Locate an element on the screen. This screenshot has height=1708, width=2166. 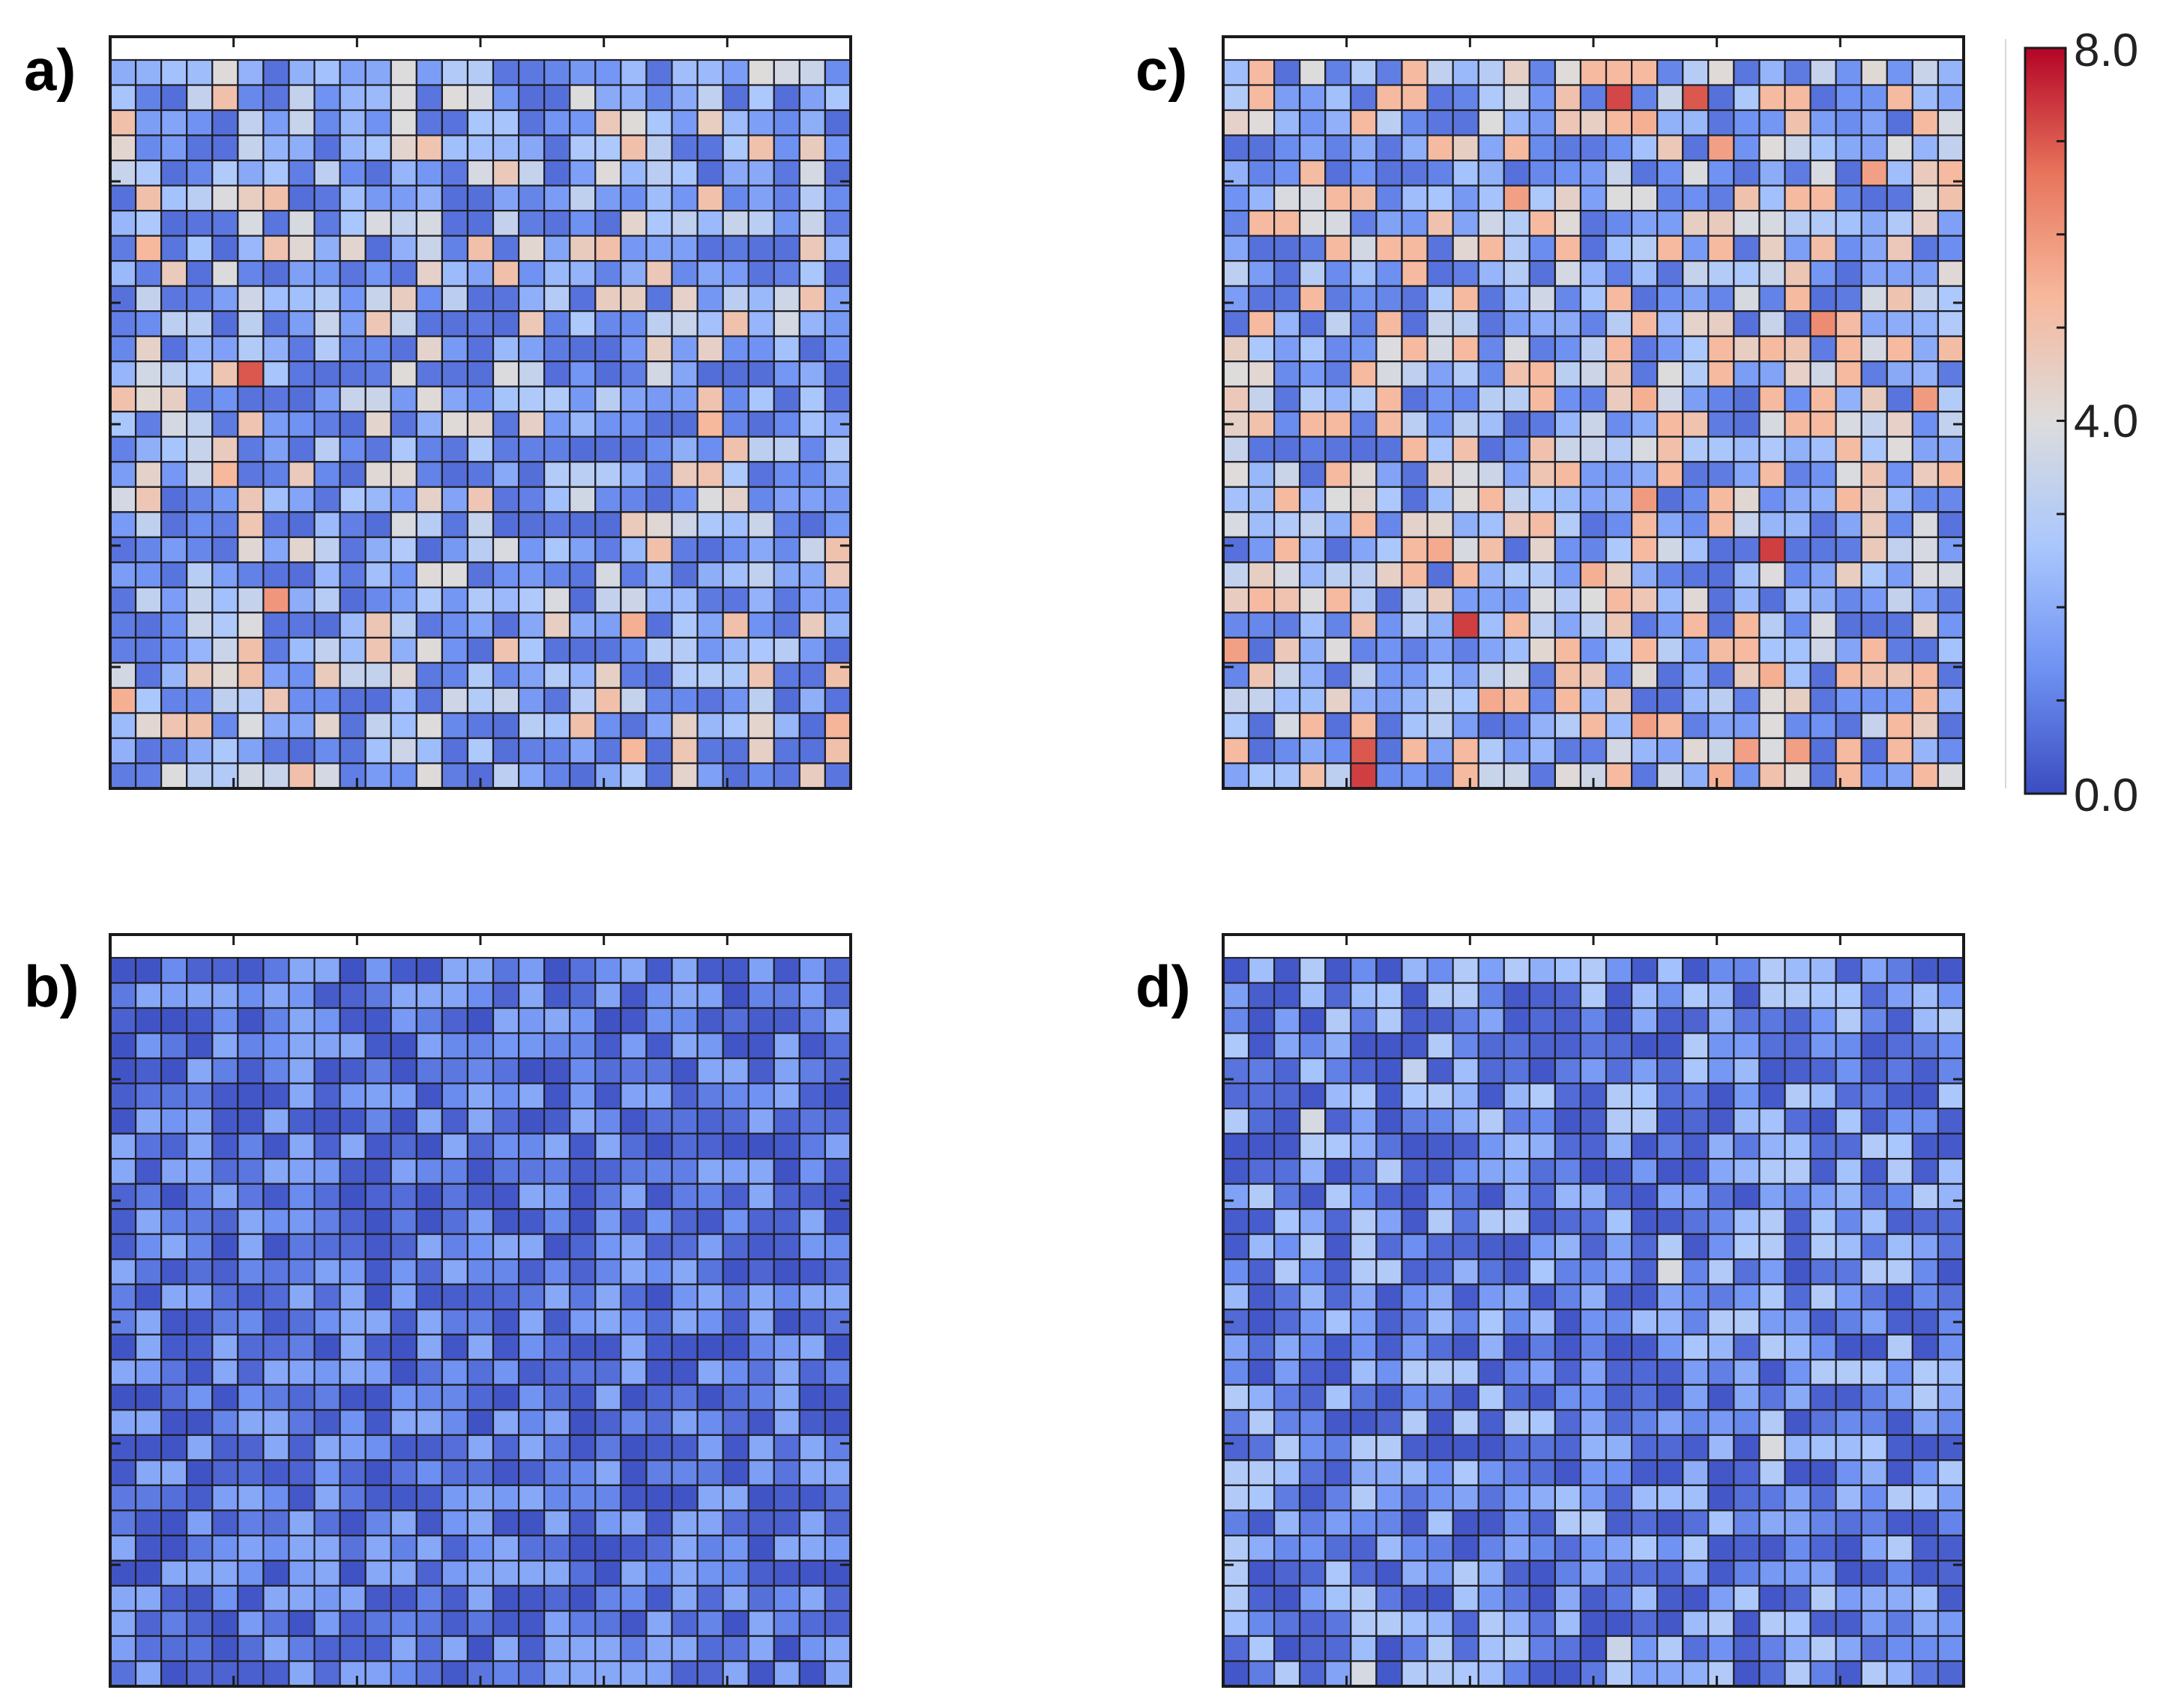
heatmap-cells-c is located at coordinates (1593, 424).